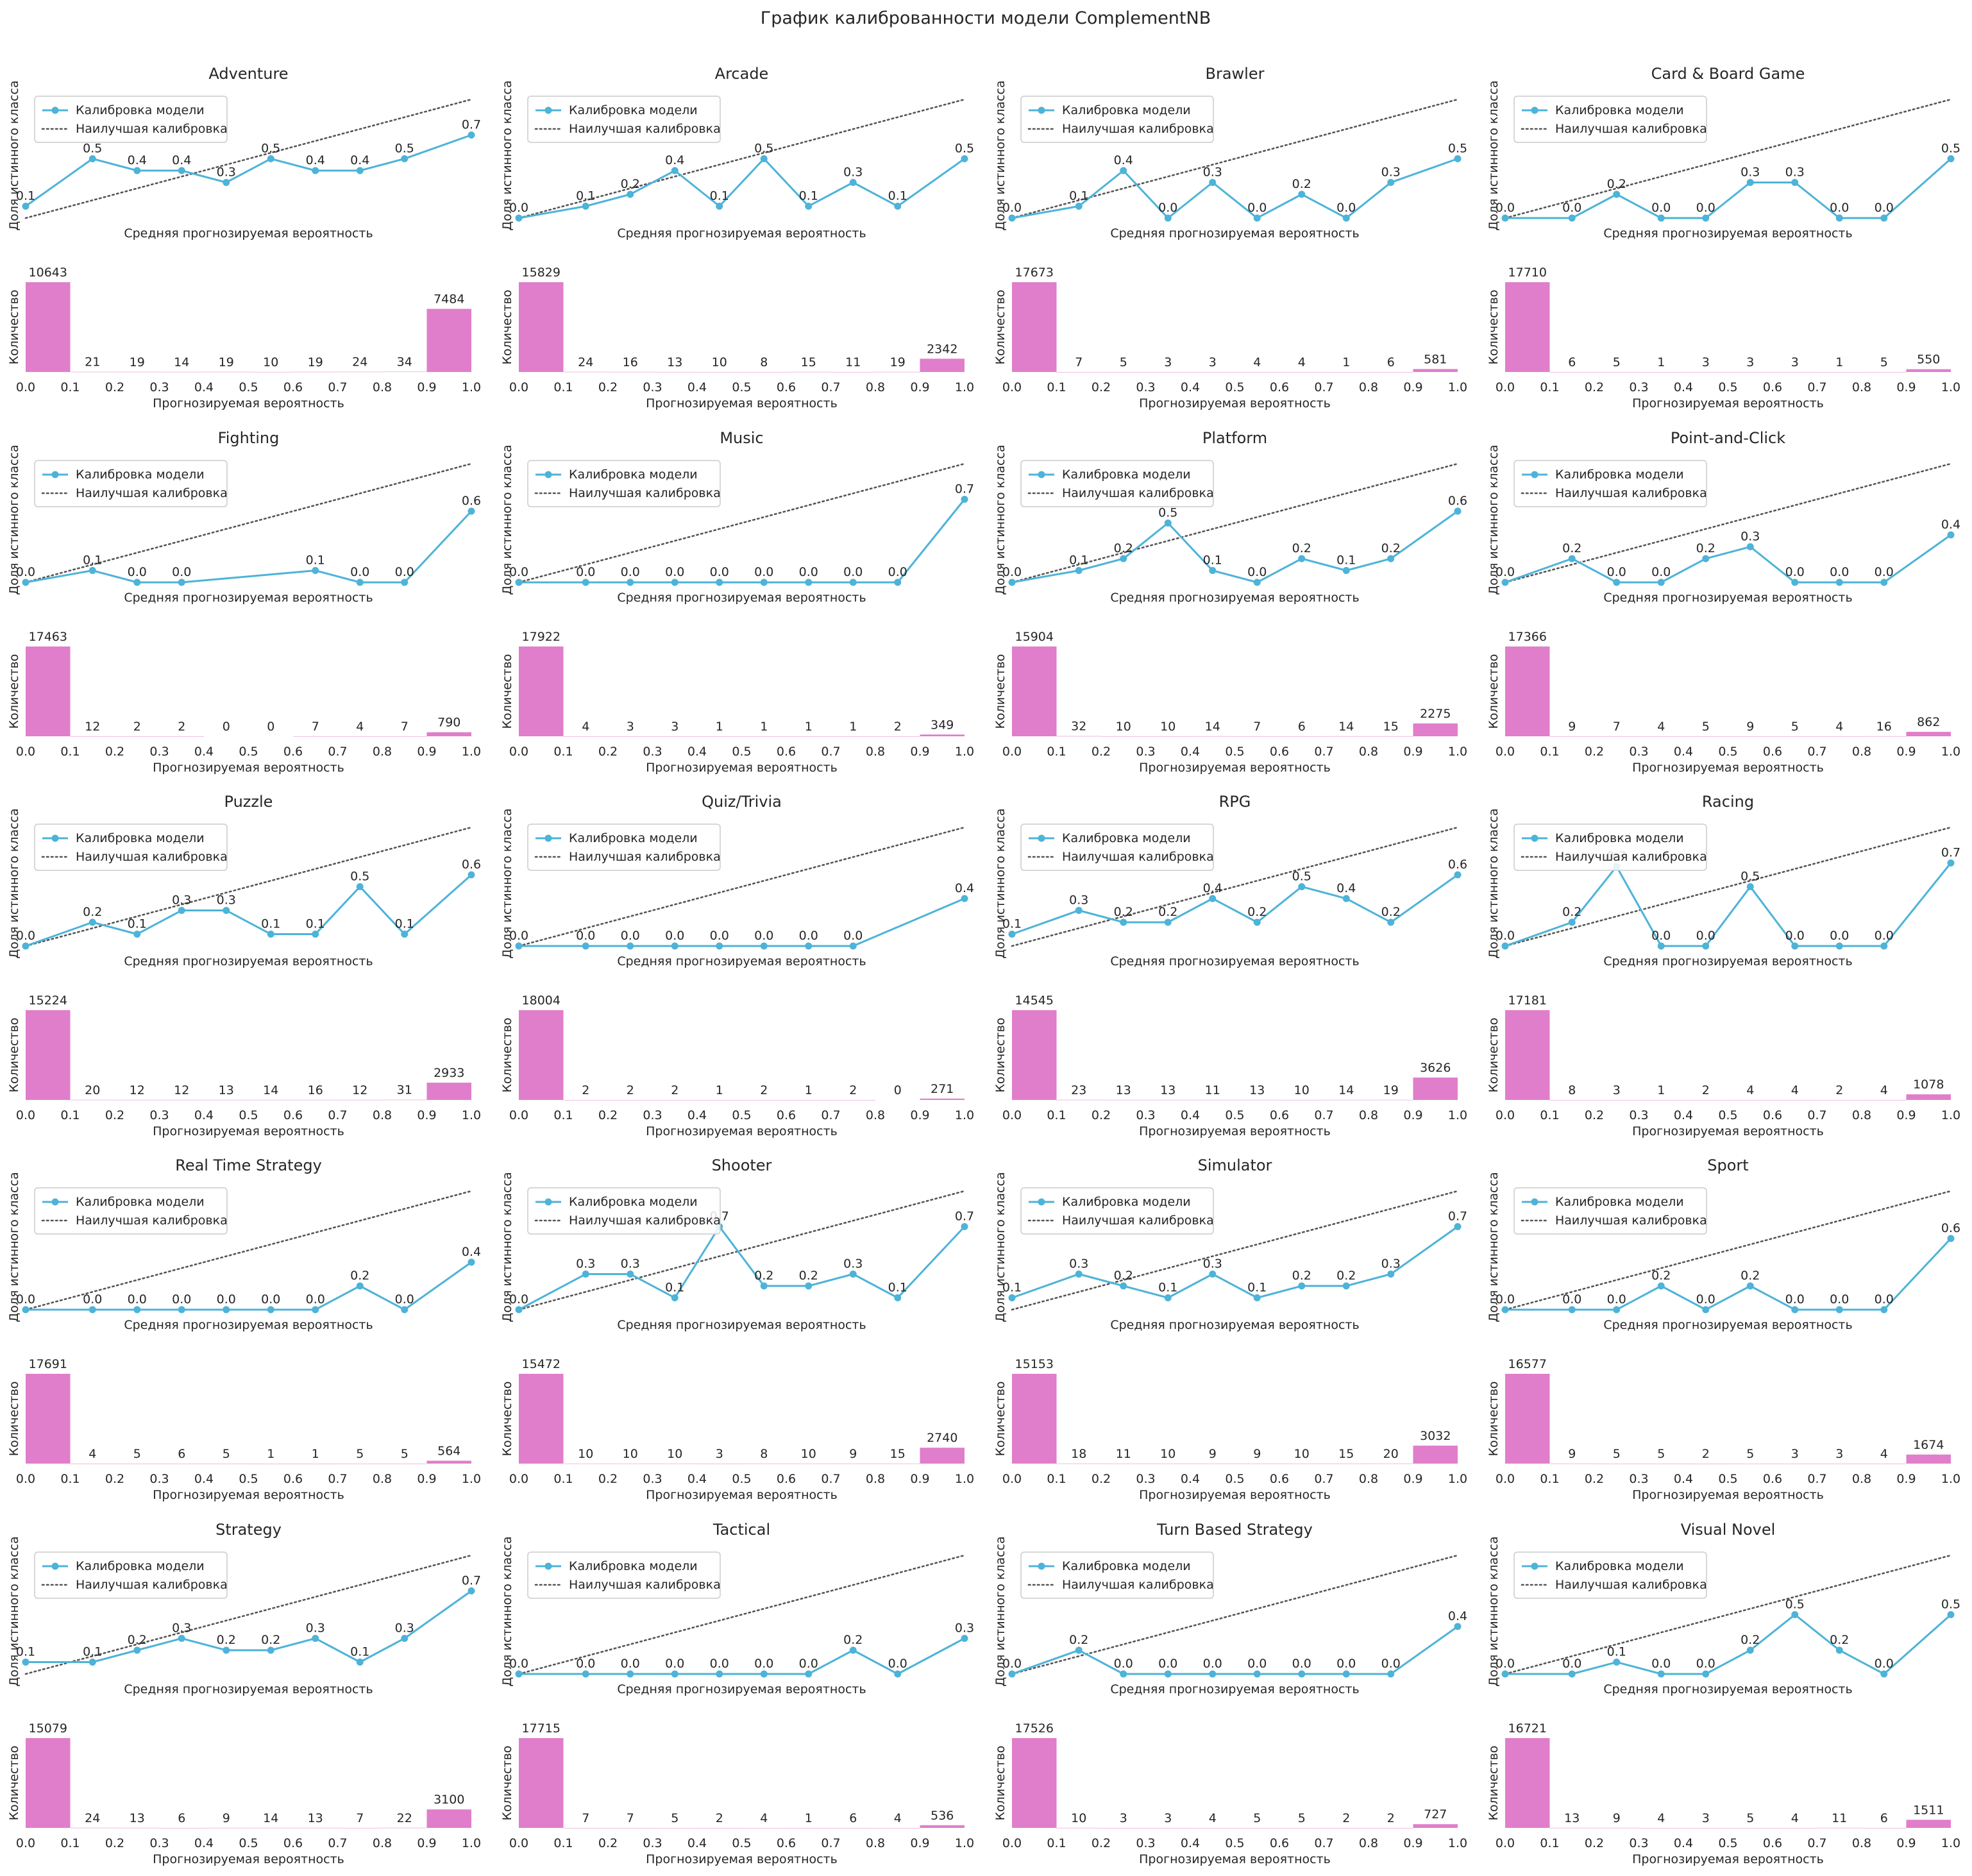  Describe the element at coordinates (1928, 1084) in the screenshot. I see `histogram-count-label: 1078` at that location.